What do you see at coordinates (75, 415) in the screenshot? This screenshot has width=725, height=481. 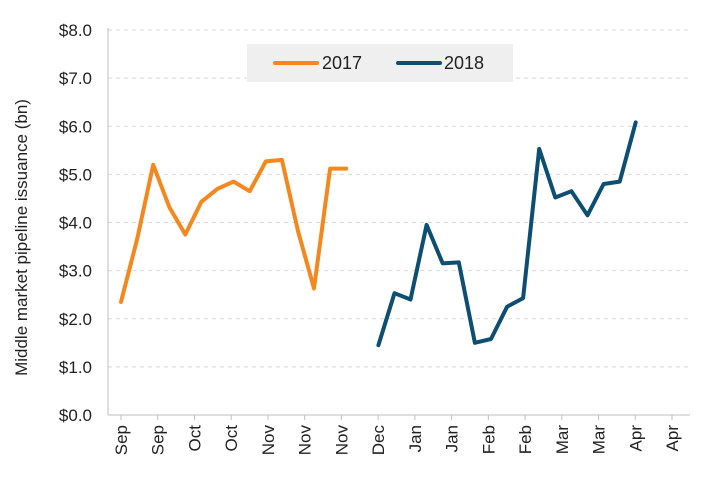 I see `y-tick-label: $0.0` at bounding box center [75, 415].